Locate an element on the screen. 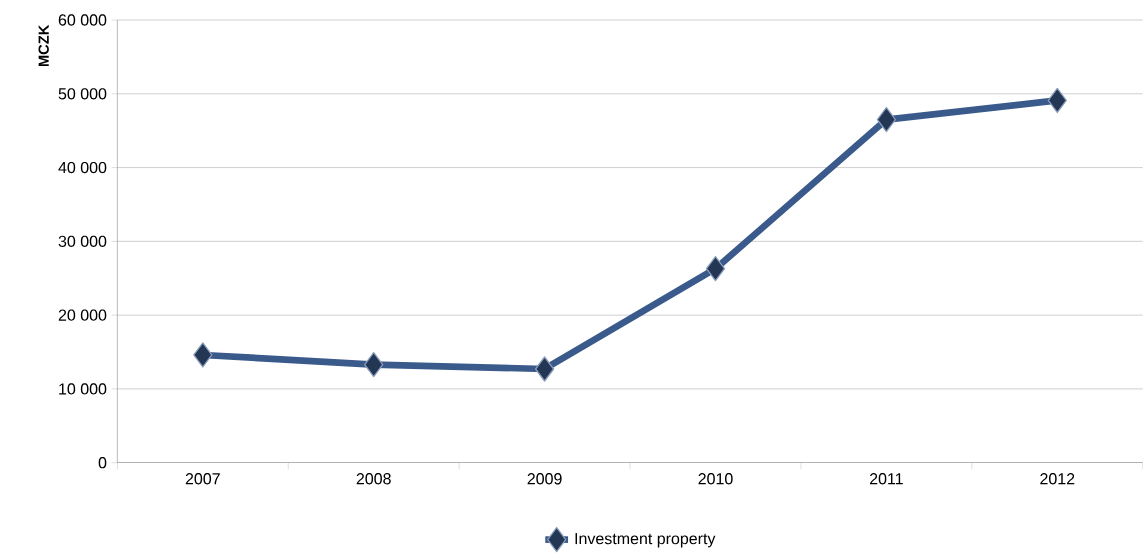 Image resolution: width=1143 pixels, height=554 pixels. y-tick-label: 60 000 is located at coordinates (82, 20).